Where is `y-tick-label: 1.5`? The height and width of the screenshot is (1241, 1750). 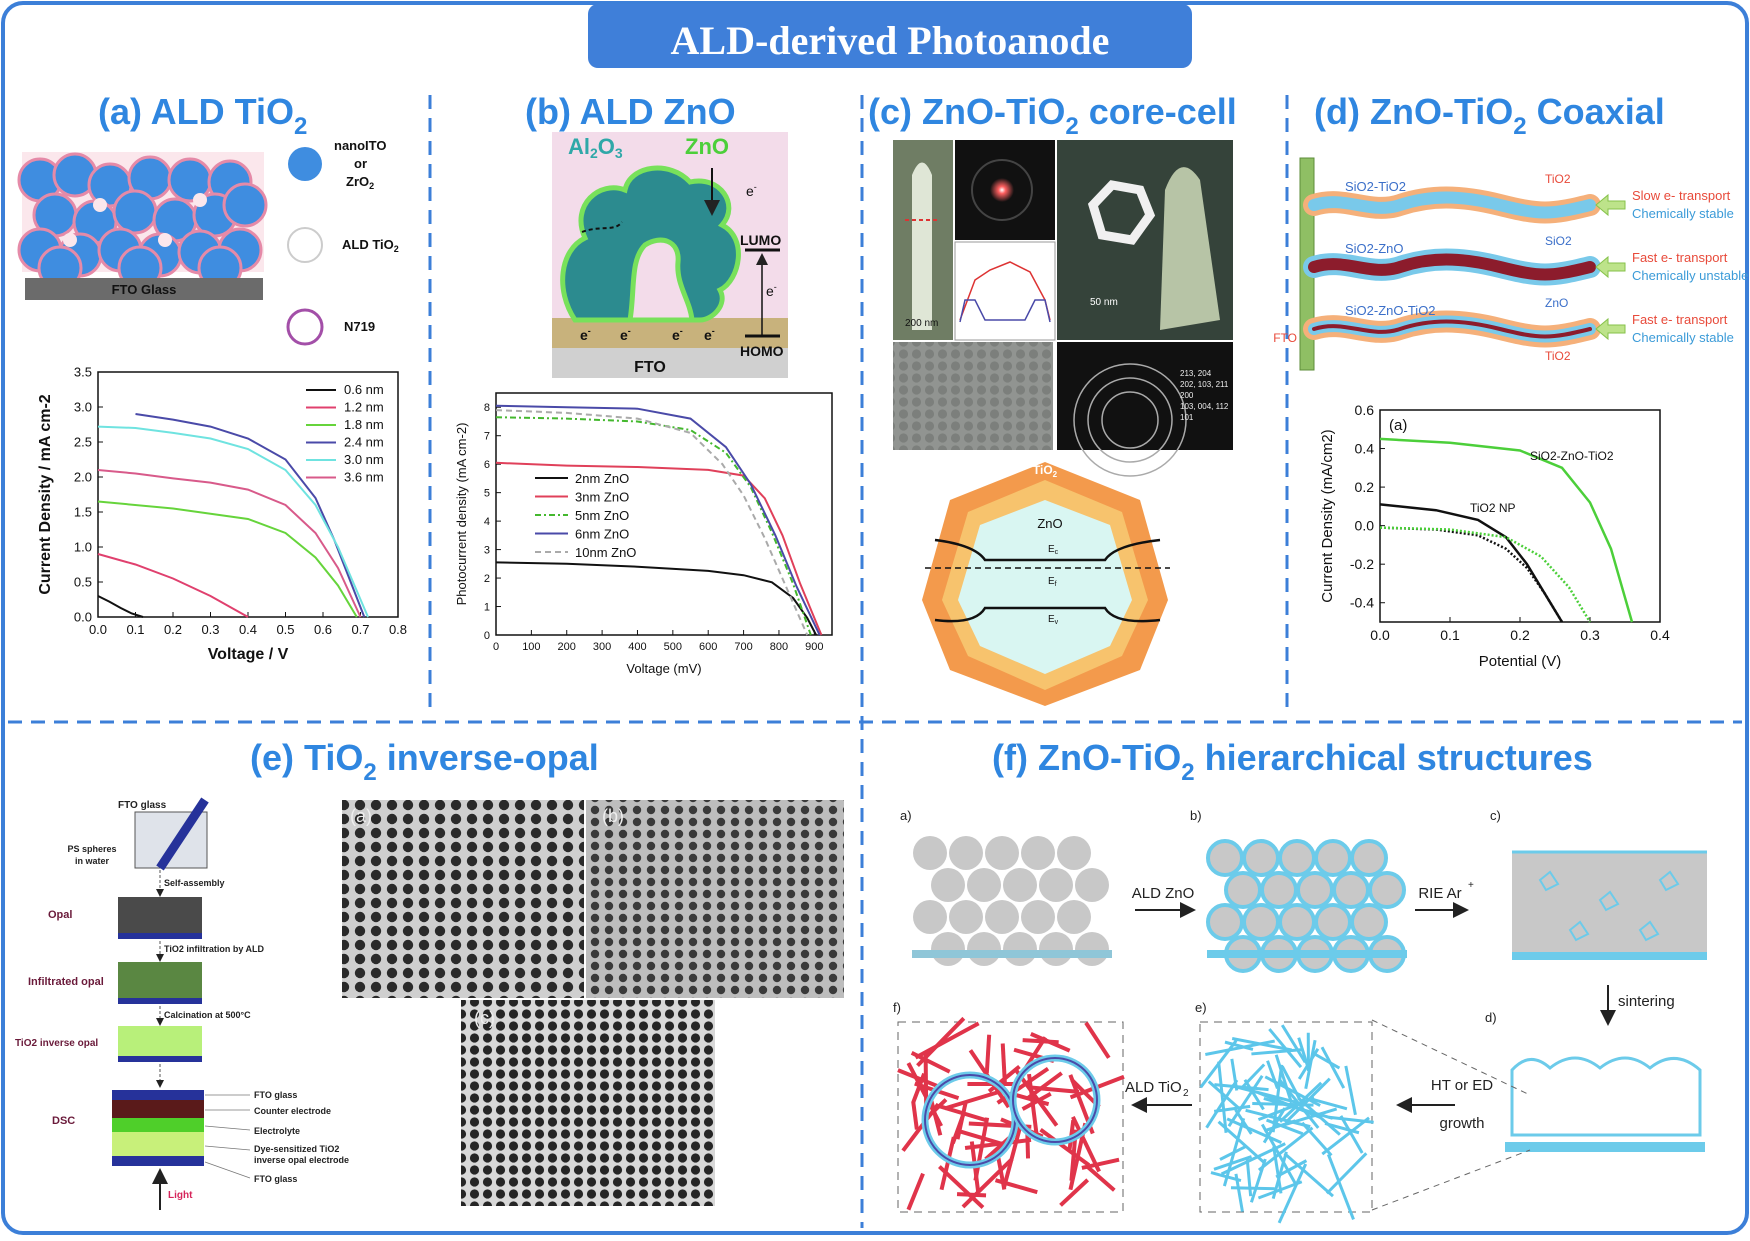 y-tick-label: 1.5 is located at coordinates (83, 512).